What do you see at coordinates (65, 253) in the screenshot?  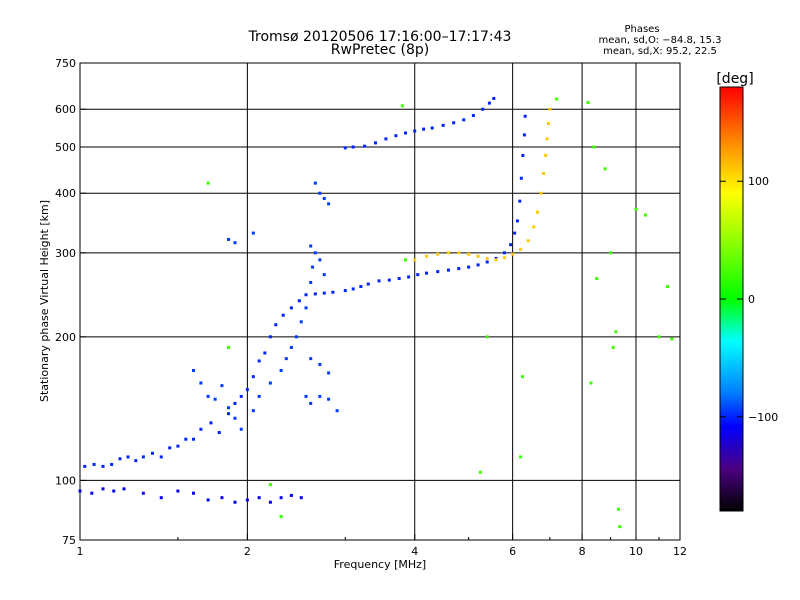 I see `y-tick-label: 300` at bounding box center [65, 253].